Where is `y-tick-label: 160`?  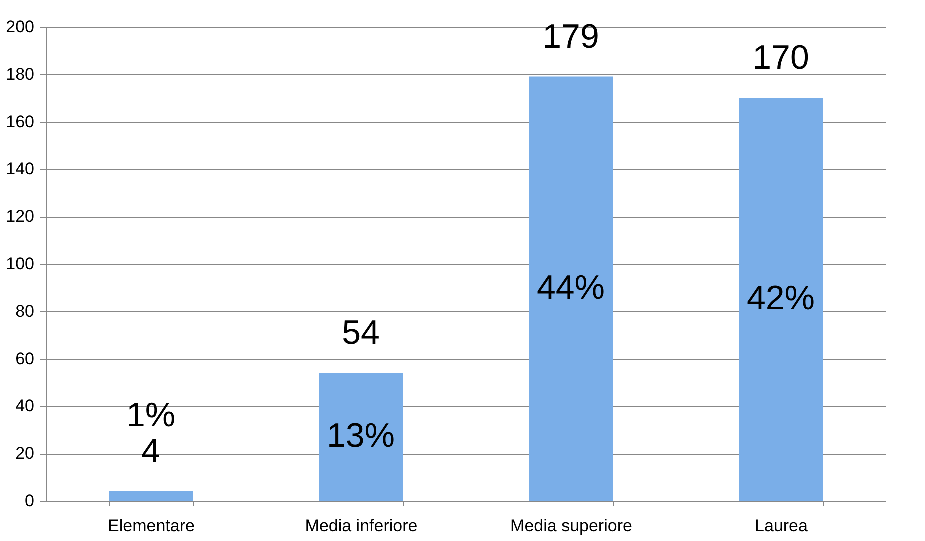
y-tick-label: 160 is located at coordinates (20, 122).